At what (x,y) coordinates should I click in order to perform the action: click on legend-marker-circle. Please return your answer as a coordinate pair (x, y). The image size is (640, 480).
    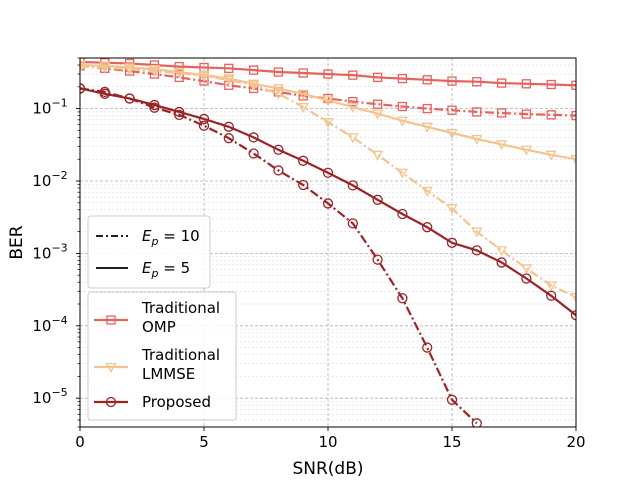
    Looking at the image, I should click on (111, 402).